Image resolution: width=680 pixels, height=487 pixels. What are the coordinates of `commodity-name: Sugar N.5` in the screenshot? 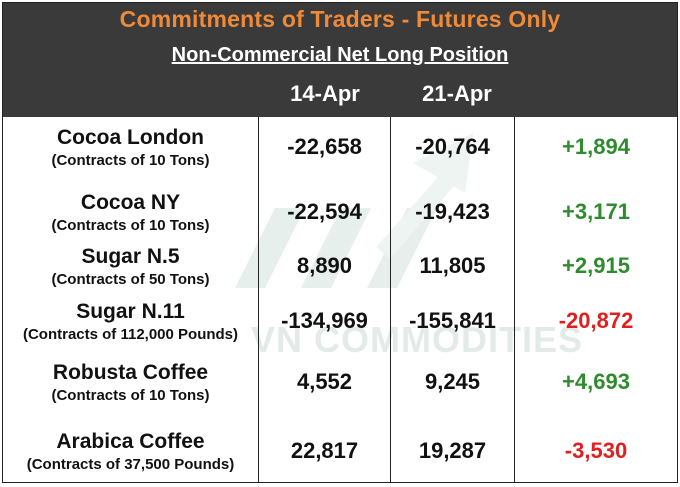 It's located at (130, 256).